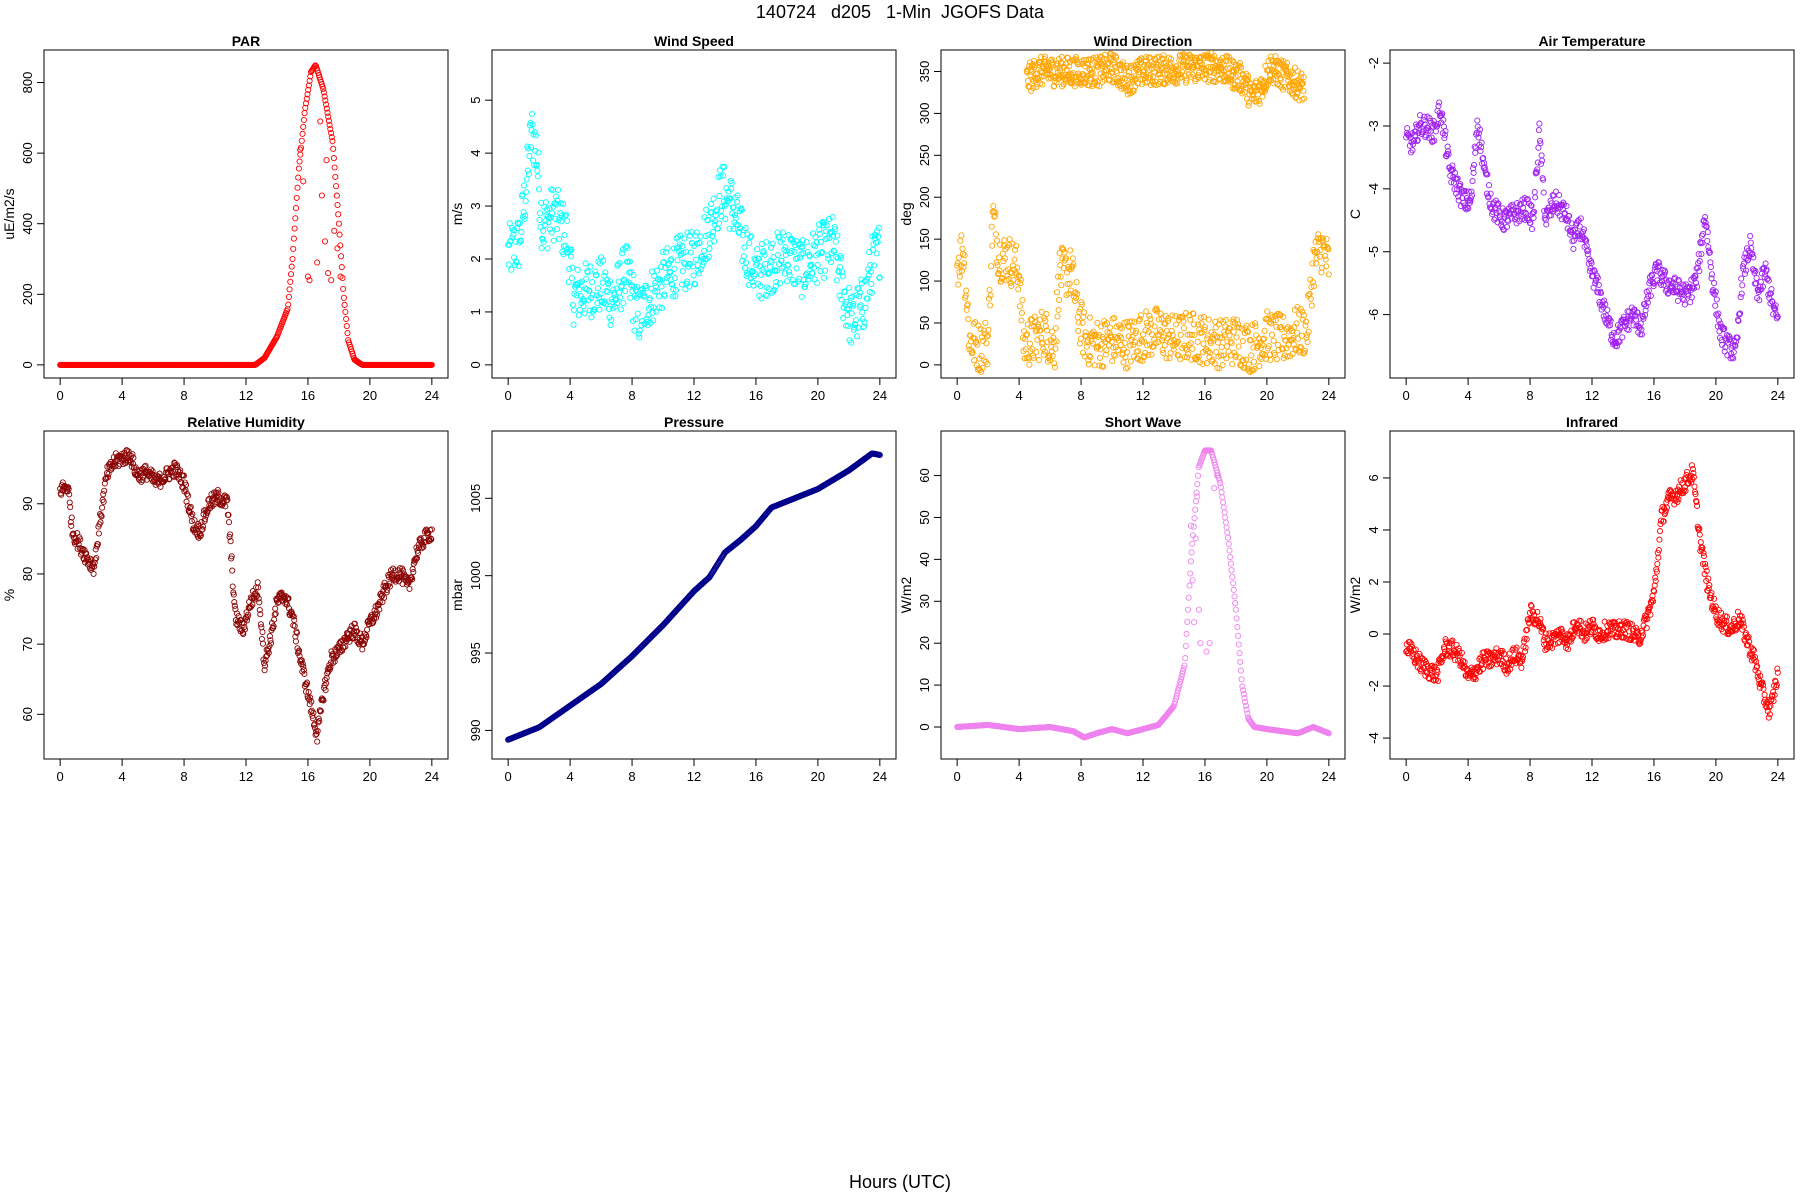  What do you see at coordinates (475, 498) in the screenshot?
I see `y-tick-label: 1005` at bounding box center [475, 498].